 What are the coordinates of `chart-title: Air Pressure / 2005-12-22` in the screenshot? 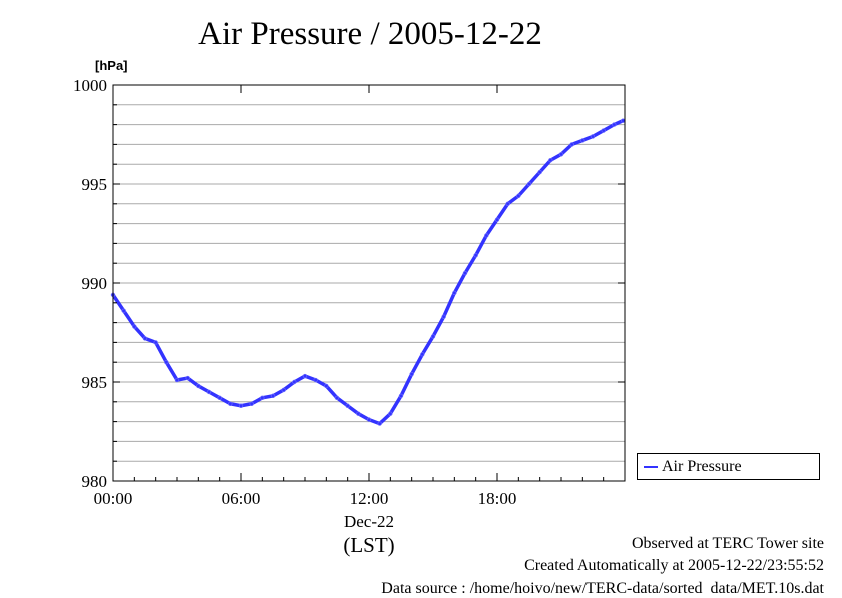 It's located at (370, 34).